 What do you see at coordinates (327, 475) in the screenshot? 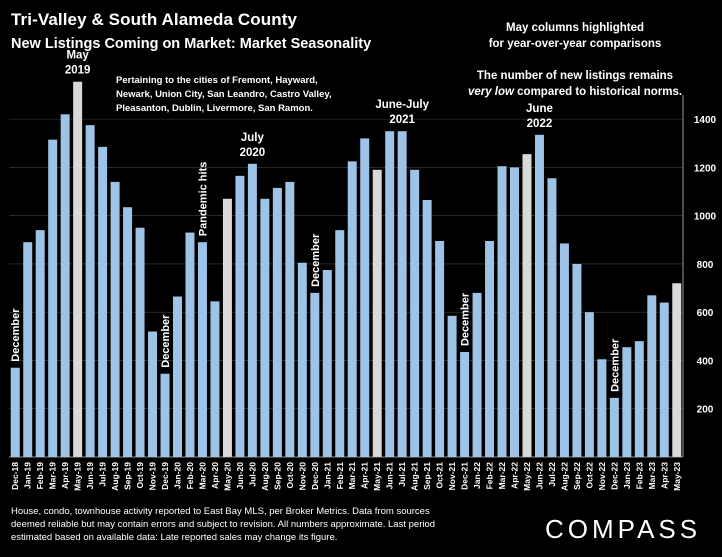
I see `x-tick-label: Jan-21` at bounding box center [327, 475].